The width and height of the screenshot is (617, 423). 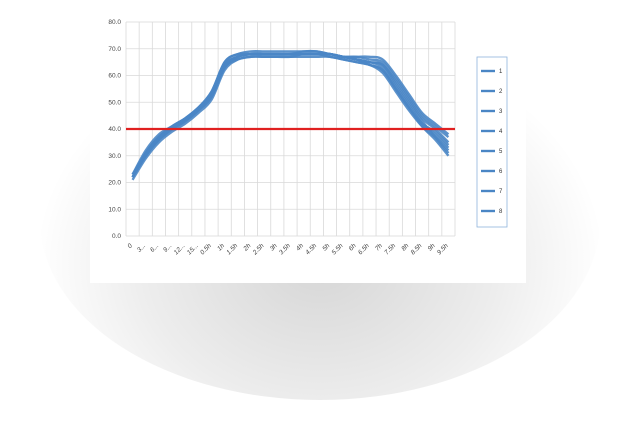 I want to click on y-axis: 0.0 10.0 20.0 30.0 40.0 50.0 60.0 70.0 80.0, so click(x=114, y=129).